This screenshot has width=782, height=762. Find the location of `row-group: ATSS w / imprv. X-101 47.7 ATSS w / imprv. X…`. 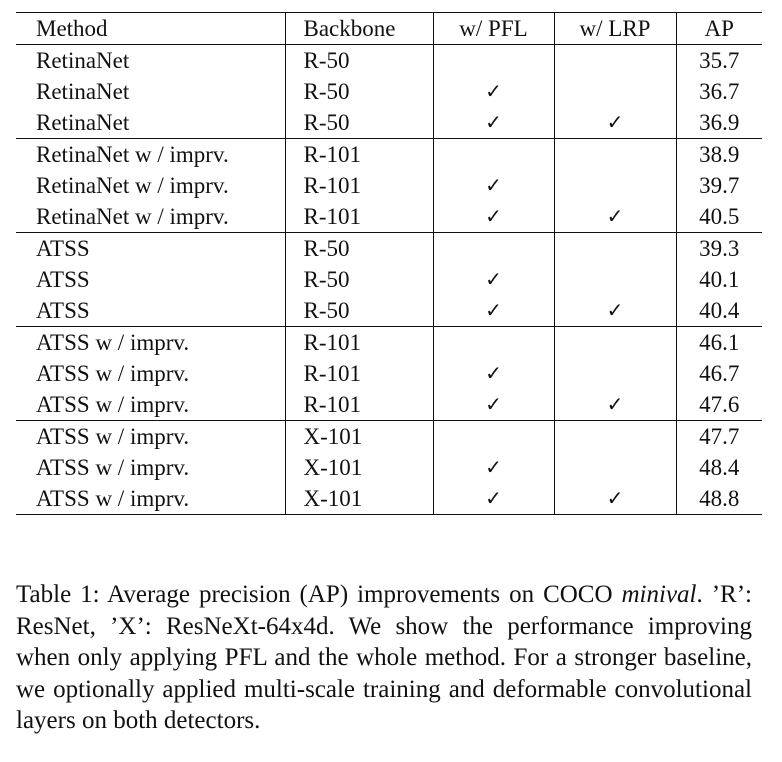

row-group: ATSS w / imprv. X-101 47.7 ATSS w / imprv. X… is located at coordinates (389, 467).